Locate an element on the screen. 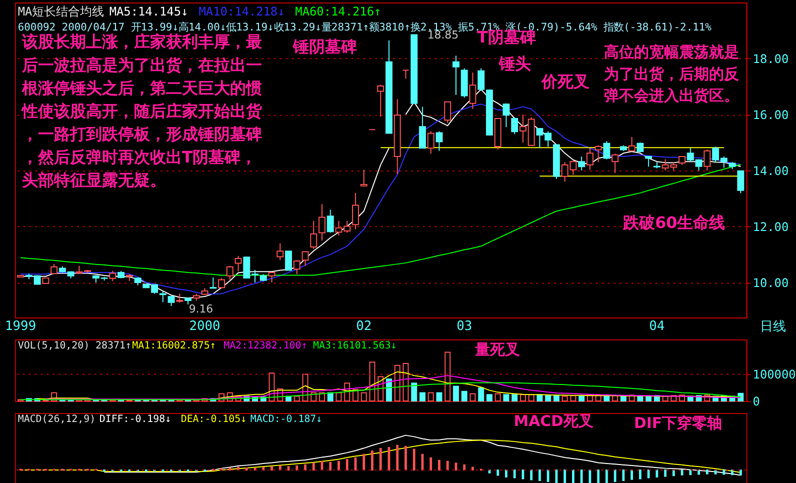  x-tick-label: 1999 is located at coordinates (20, 326).